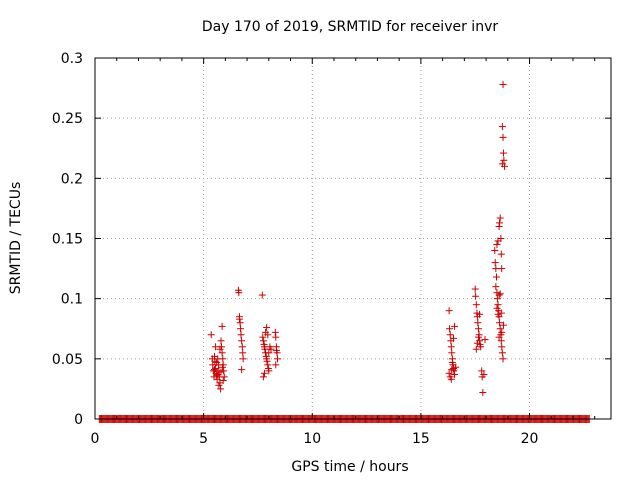 Image resolution: width=640 pixels, height=480 pixels. Describe the element at coordinates (78, 420) in the screenshot. I see `y-tick-label: 0` at that location.